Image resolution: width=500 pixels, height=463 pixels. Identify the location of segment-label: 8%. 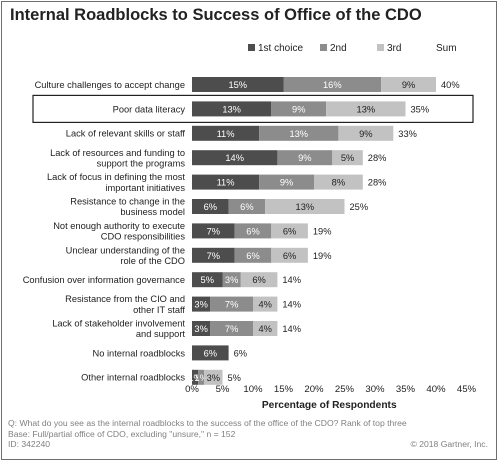
(338, 183).